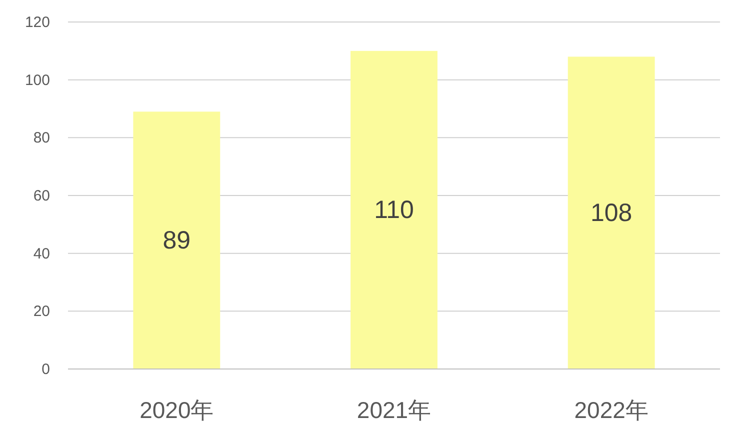 This screenshot has height=437, width=750. What do you see at coordinates (394, 410) in the screenshot?
I see `x-tick-label: 2021年` at bounding box center [394, 410].